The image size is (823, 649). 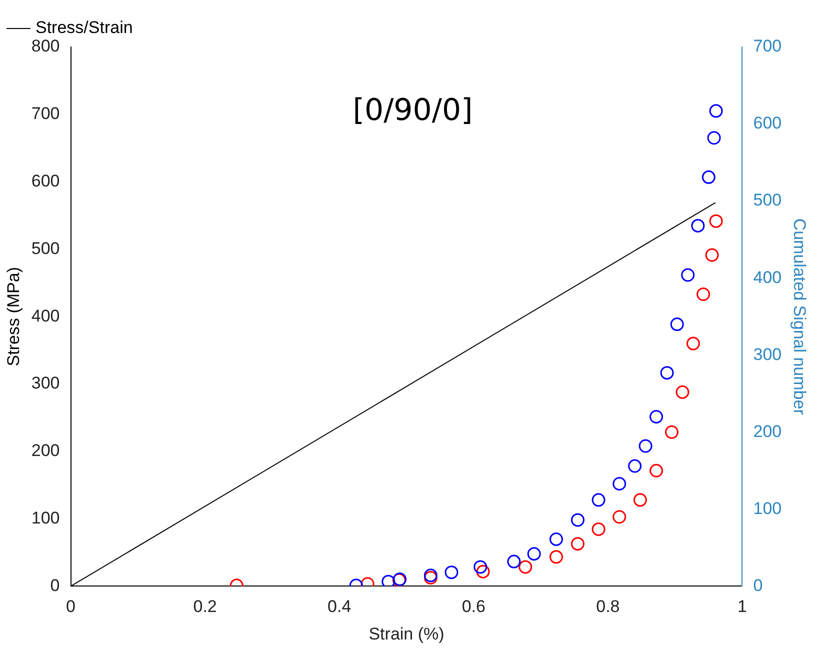 What do you see at coordinates (45, 180) in the screenshot?
I see `y-tick-label: 600` at bounding box center [45, 180].